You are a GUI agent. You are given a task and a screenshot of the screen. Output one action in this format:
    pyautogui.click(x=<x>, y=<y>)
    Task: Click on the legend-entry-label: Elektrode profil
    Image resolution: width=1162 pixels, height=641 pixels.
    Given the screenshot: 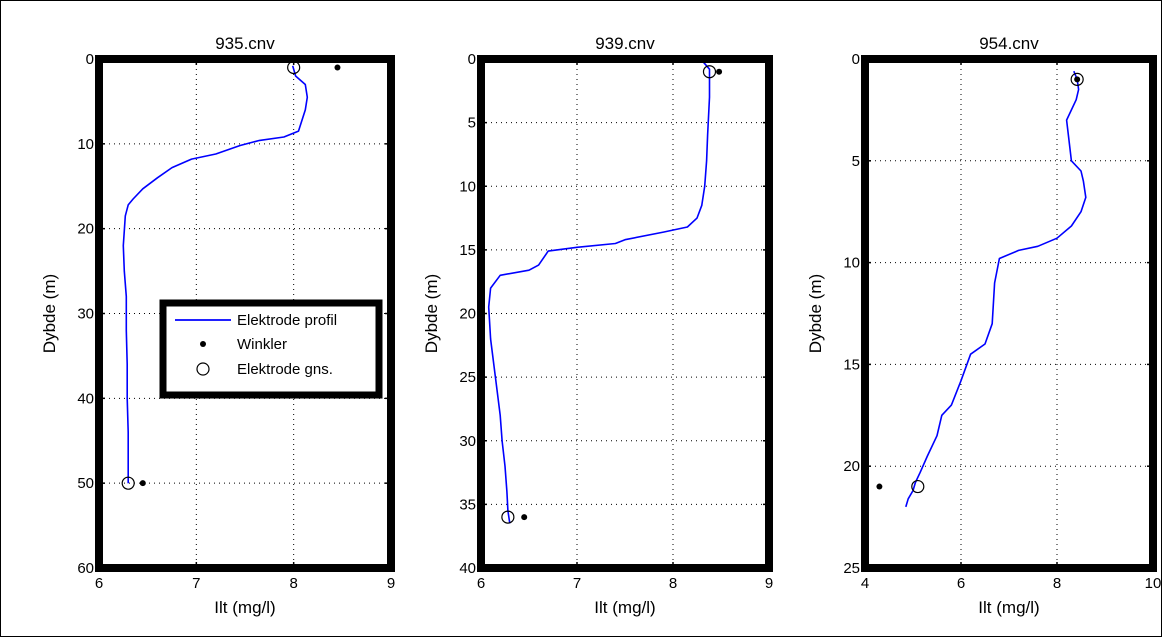 What is the action you would take?
    pyautogui.click(x=287, y=320)
    